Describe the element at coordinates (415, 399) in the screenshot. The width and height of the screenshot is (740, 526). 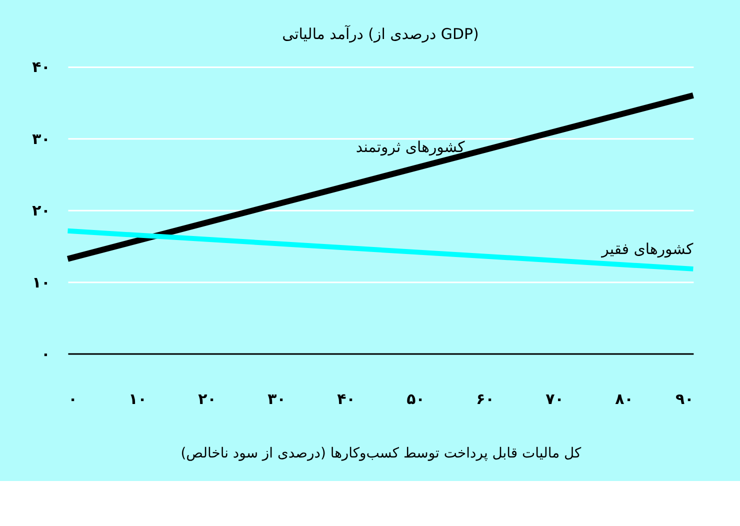
I see `x-tick-label: ۵۰` at that location.